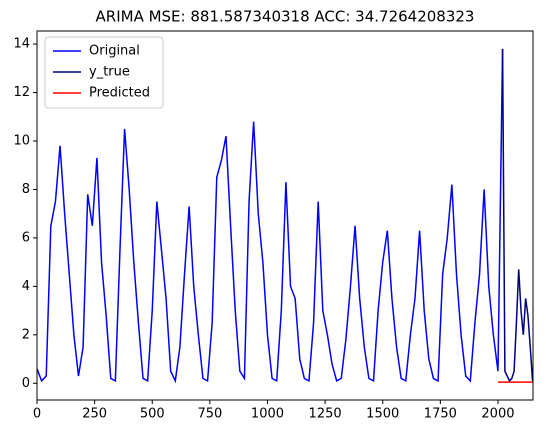 The height and width of the screenshot is (435, 546). I want to click on legend-box, so click(104, 72).